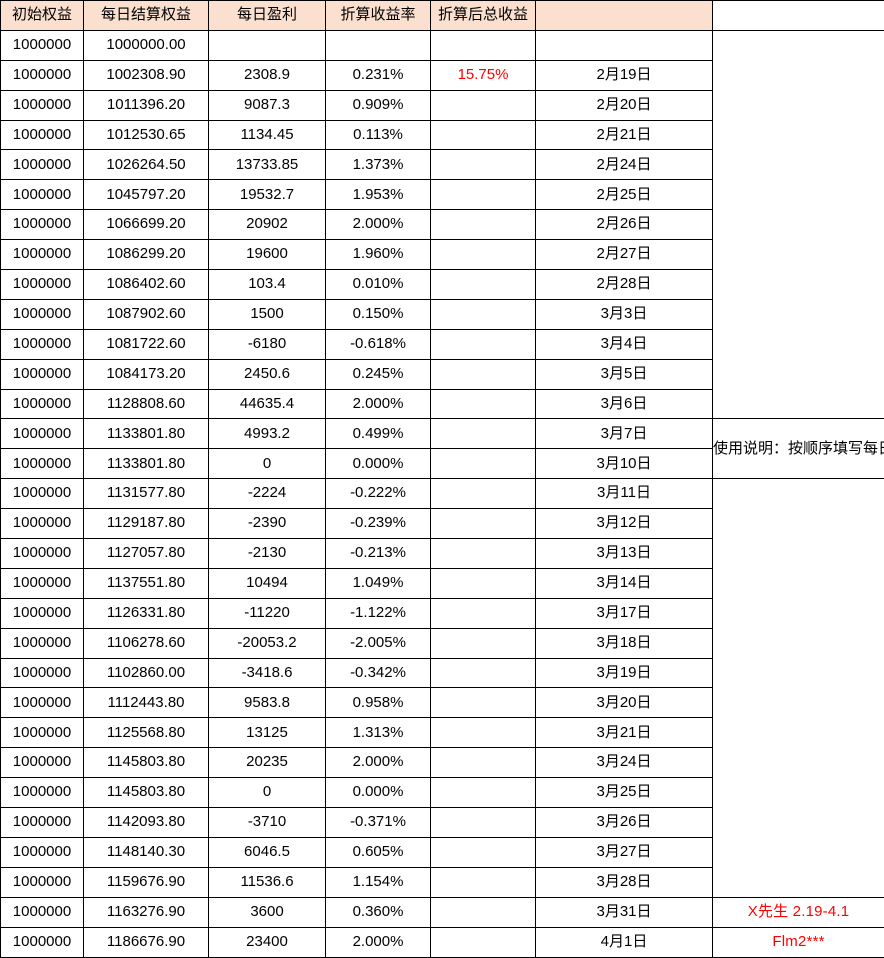 The height and width of the screenshot is (958, 884). I want to click on cell-total-return: 15.75%, so click(483, 75).